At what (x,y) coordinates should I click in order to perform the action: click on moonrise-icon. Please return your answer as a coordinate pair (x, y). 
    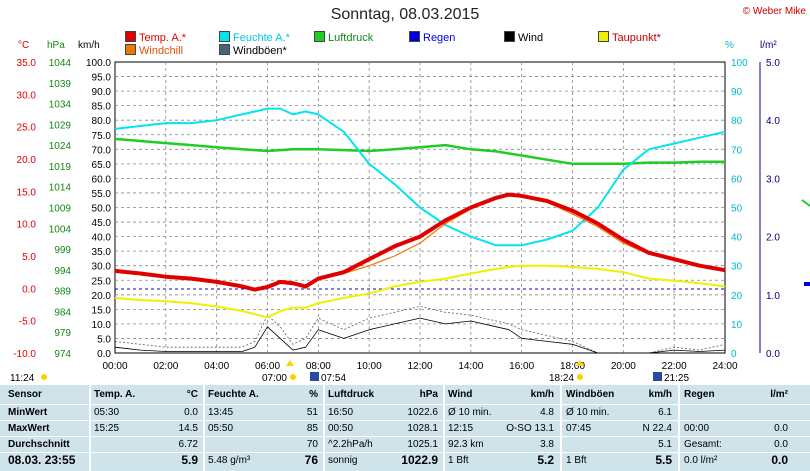
    Looking at the image, I should click on (314, 376).